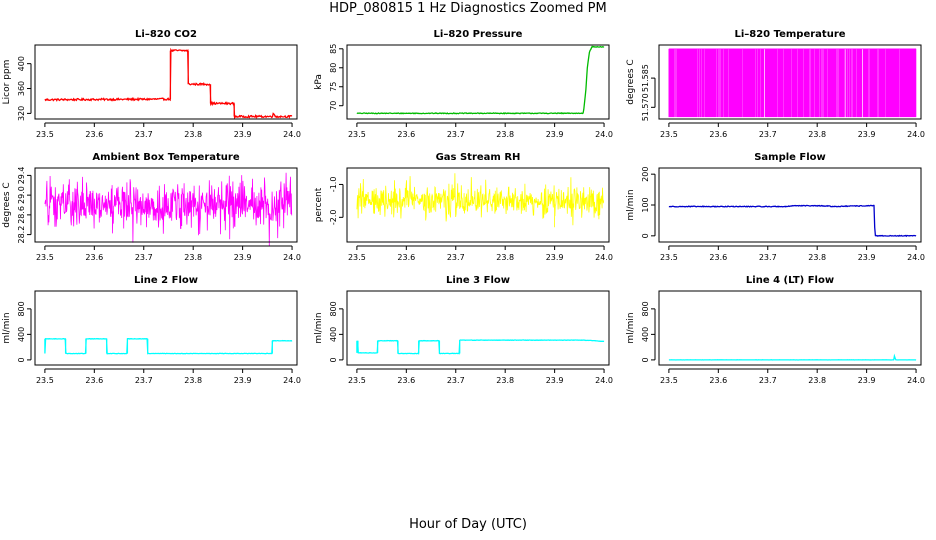 The width and height of the screenshot is (936, 540). Describe the element at coordinates (478, 34) in the screenshot. I see `panel-title: Li–820 Pressure` at that location.